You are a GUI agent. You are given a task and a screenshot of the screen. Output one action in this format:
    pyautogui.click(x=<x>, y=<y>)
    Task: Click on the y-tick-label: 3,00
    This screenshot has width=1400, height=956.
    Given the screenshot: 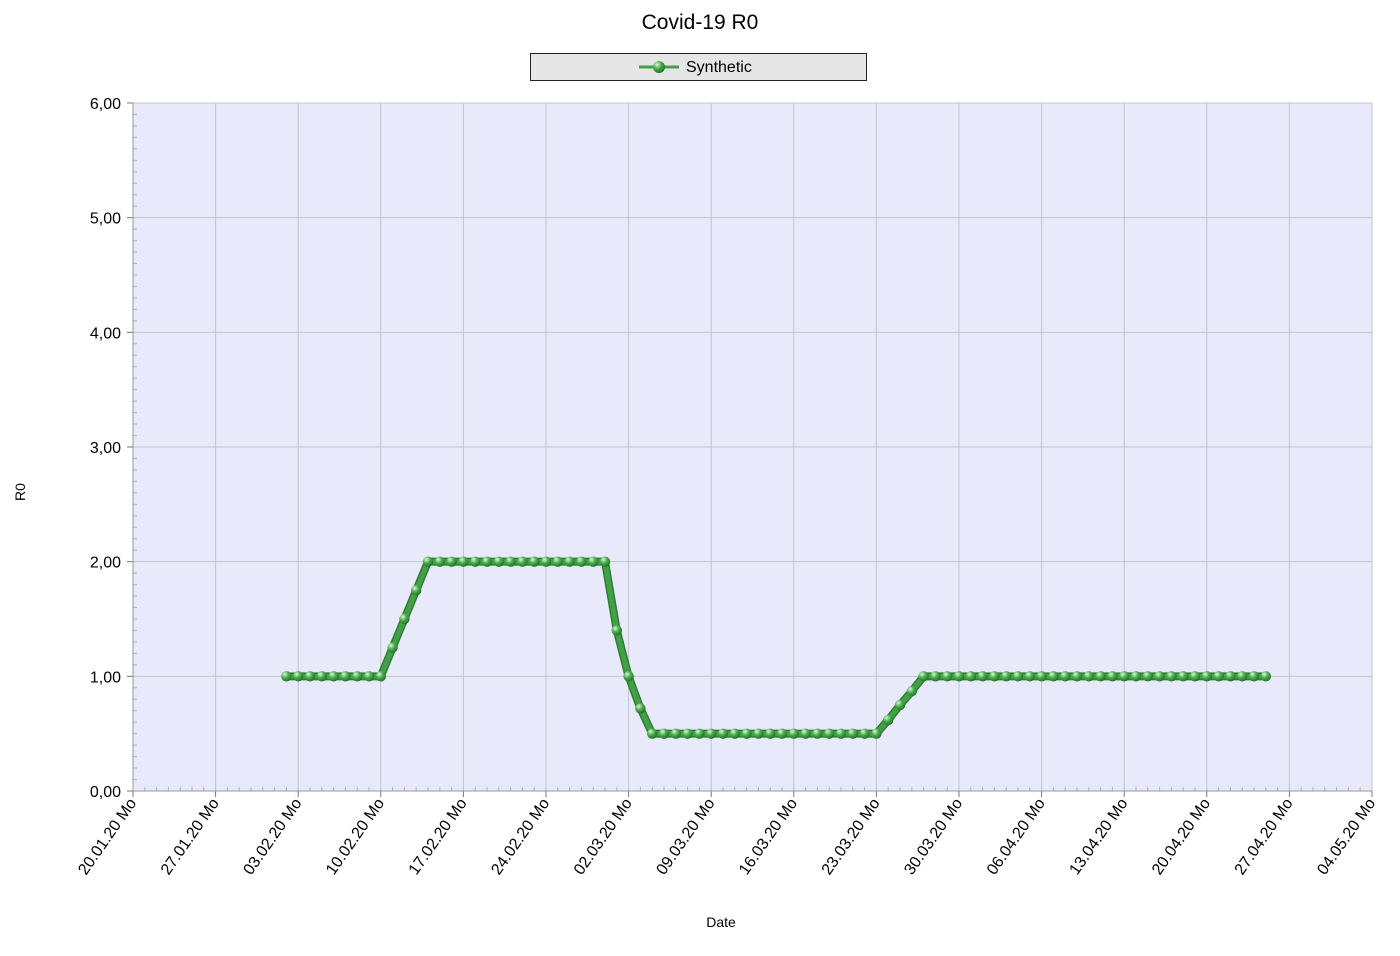 What is the action you would take?
    pyautogui.click(x=105, y=448)
    